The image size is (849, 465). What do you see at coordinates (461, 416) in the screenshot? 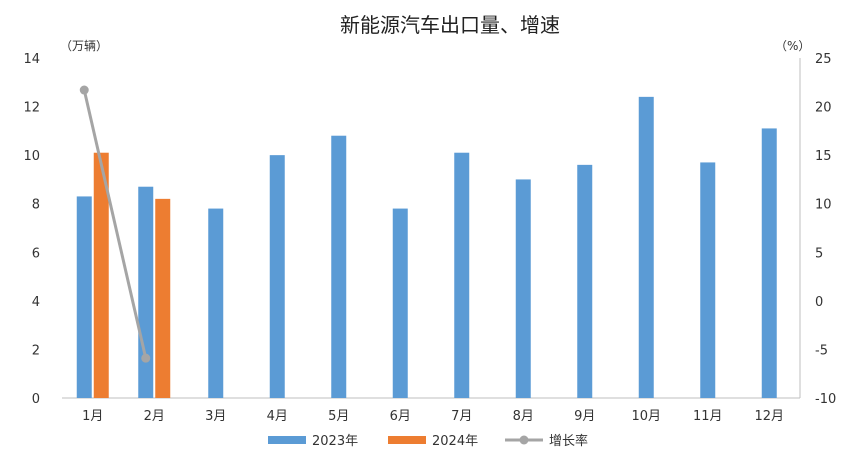
I see `x-tick-label: 7月` at bounding box center [461, 416].